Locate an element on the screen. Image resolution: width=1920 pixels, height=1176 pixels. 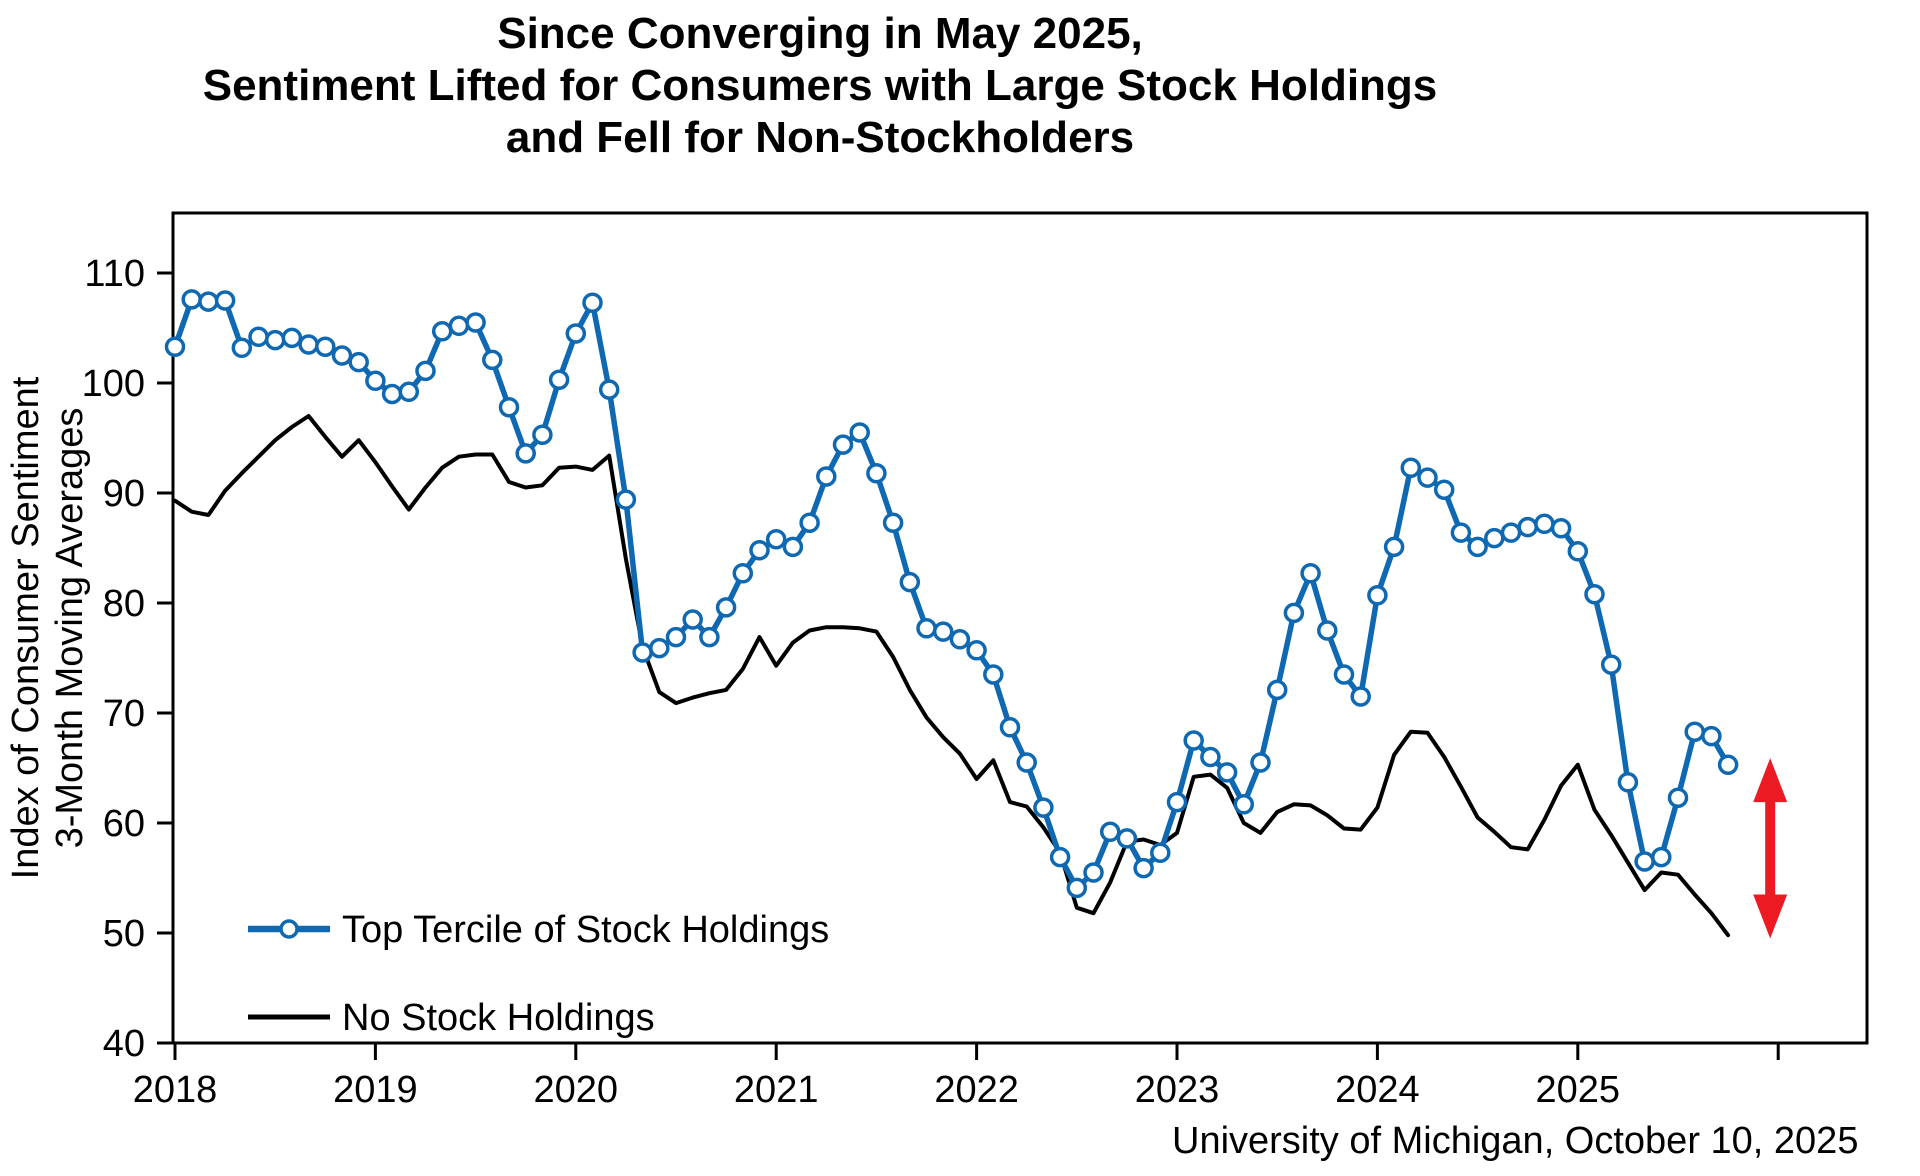
y-tick-label: 90 is located at coordinates (124, 494).